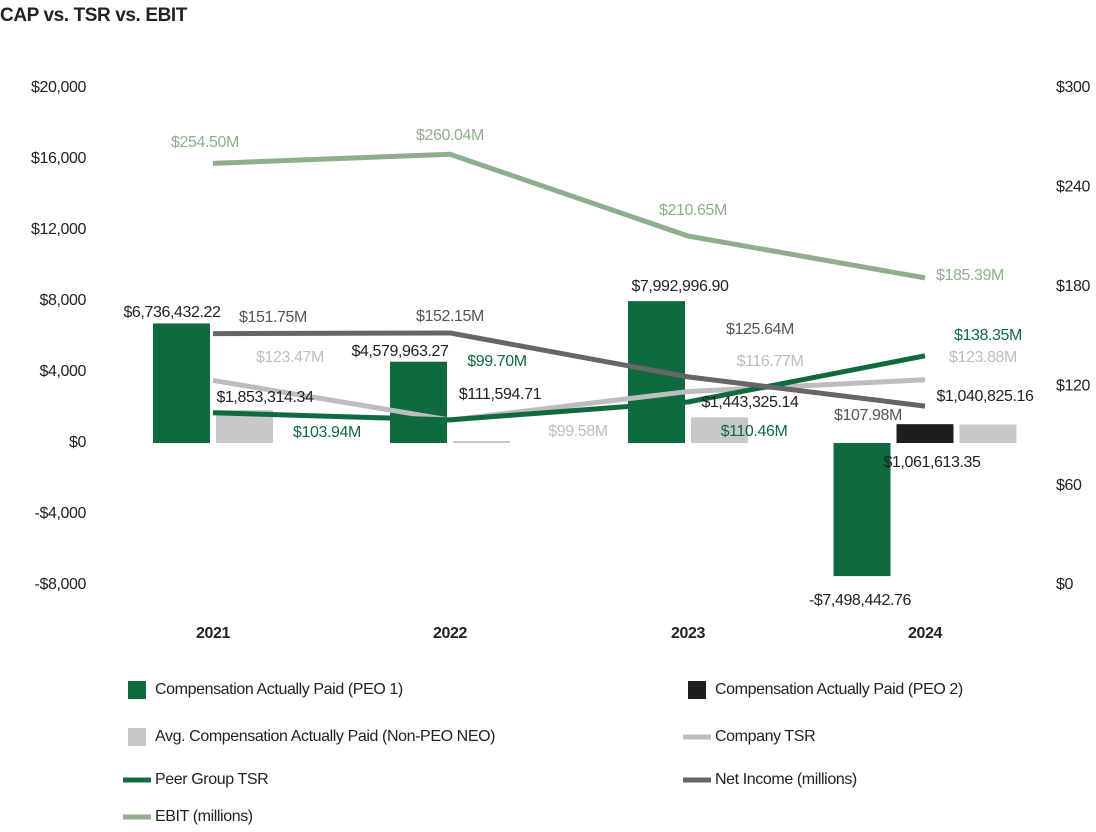 This screenshot has width=1096, height=832. Describe the element at coordinates (265, 397) in the screenshot. I see `data-label: $1,853,314.34` at that location.